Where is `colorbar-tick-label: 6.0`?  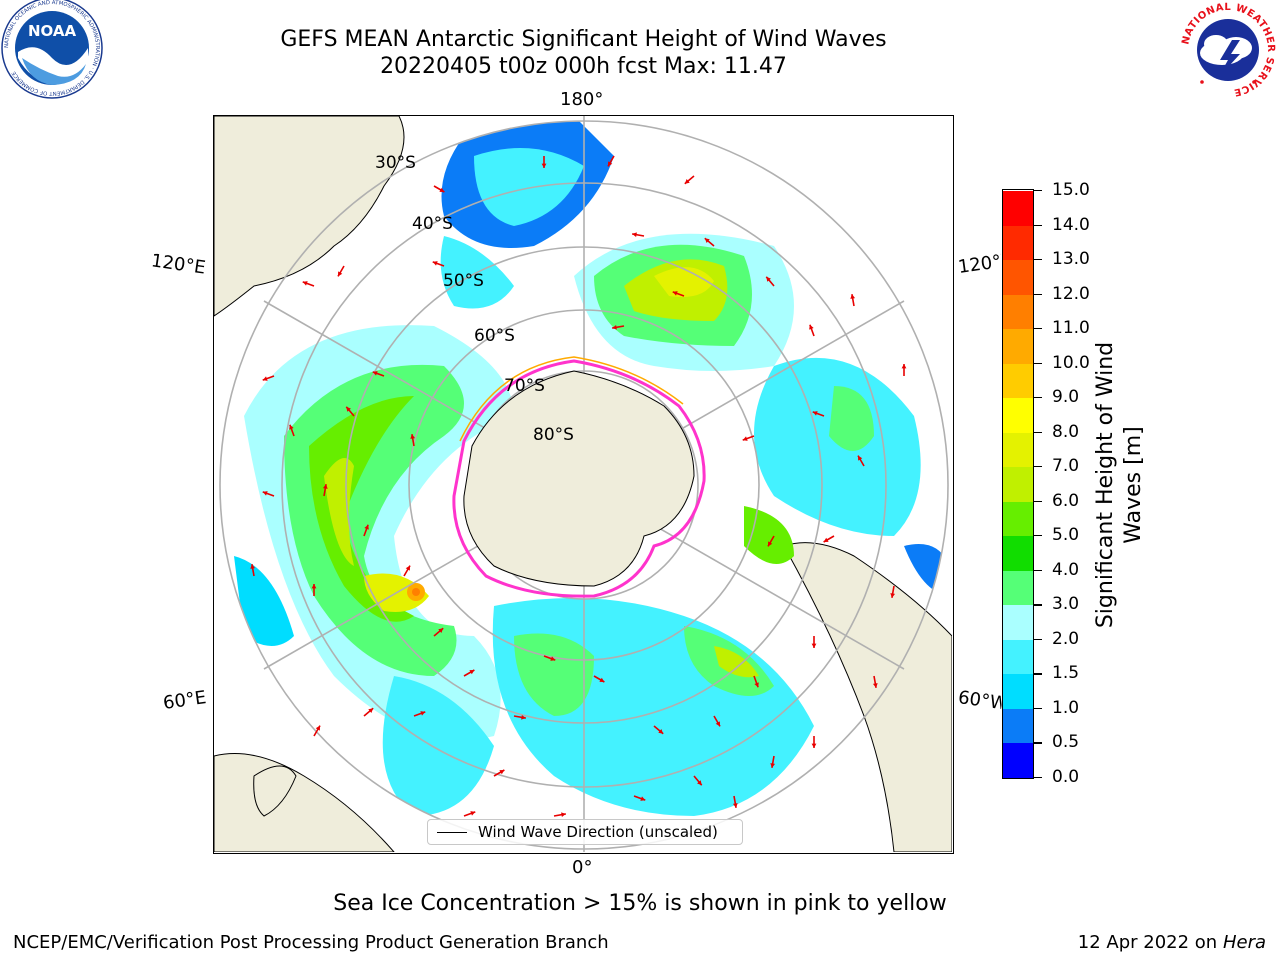
colorbar-tick-label: 6.0 is located at coordinates (1066, 500).